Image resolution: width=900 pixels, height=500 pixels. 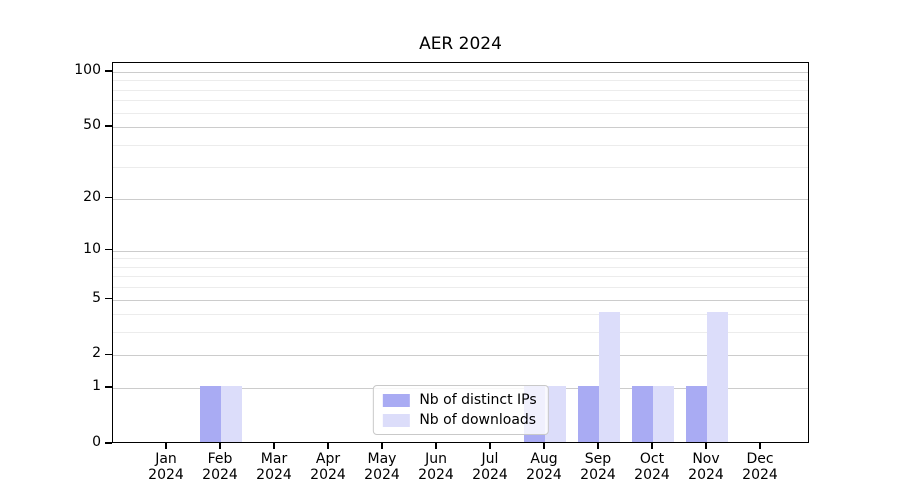 What do you see at coordinates (166, 459) in the screenshot?
I see `x-tick-month: Jan` at bounding box center [166, 459].